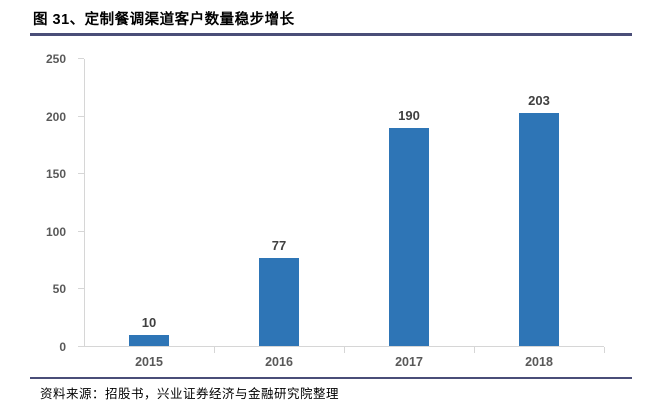 Image resolution: width=659 pixels, height=401 pixels. Describe the element at coordinates (62, 347) in the screenshot. I see `y-tick-label: 0` at that location.